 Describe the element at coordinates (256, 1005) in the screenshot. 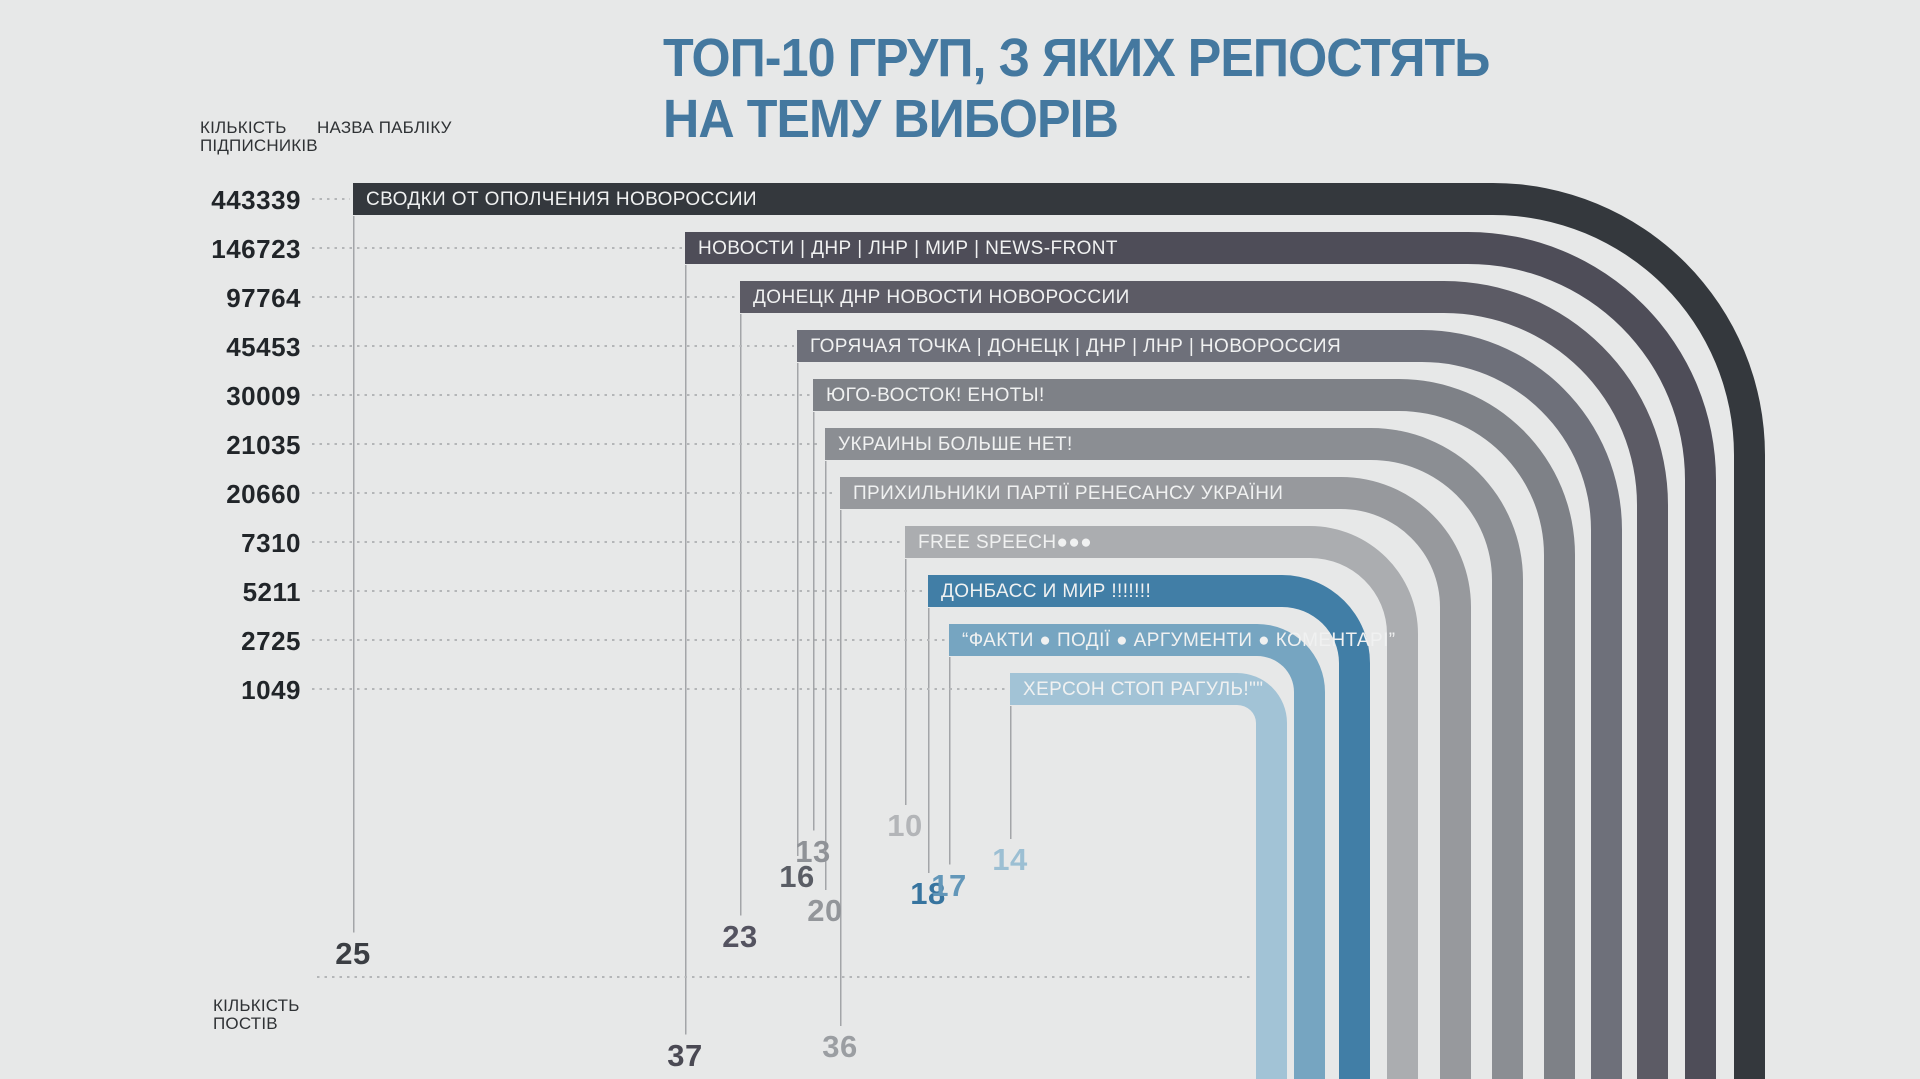

I see `axis-label-posts-line1: КІЛЬКІСТЬ` at that location.